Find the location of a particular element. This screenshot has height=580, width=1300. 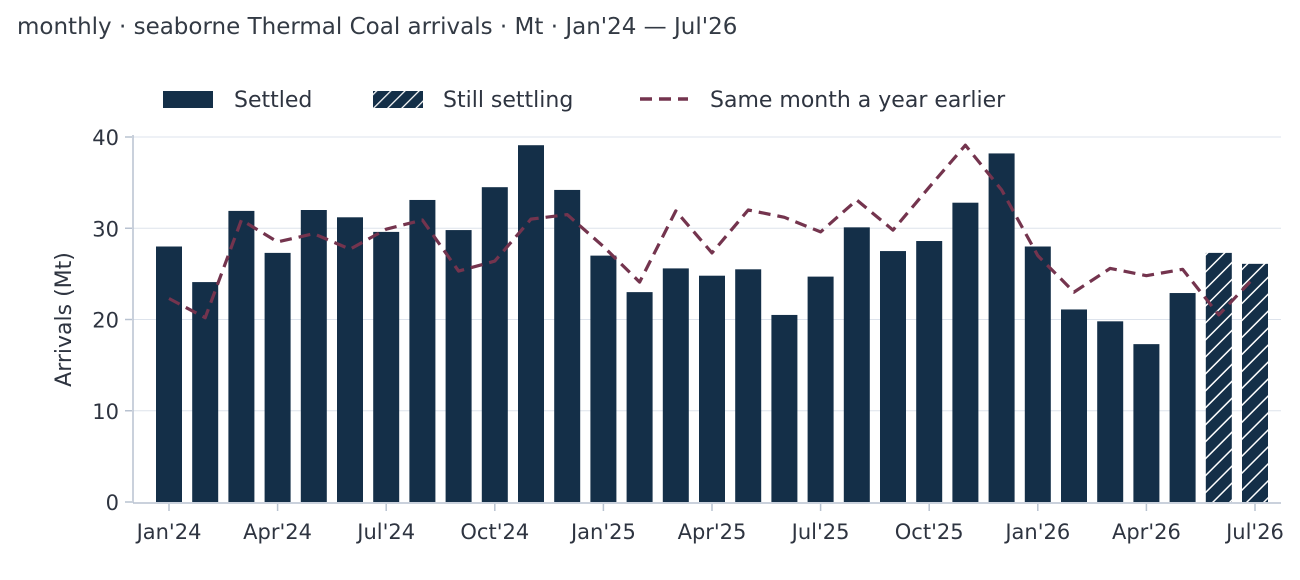

x-tick-label: Apr'26 is located at coordinates (1146, 532).